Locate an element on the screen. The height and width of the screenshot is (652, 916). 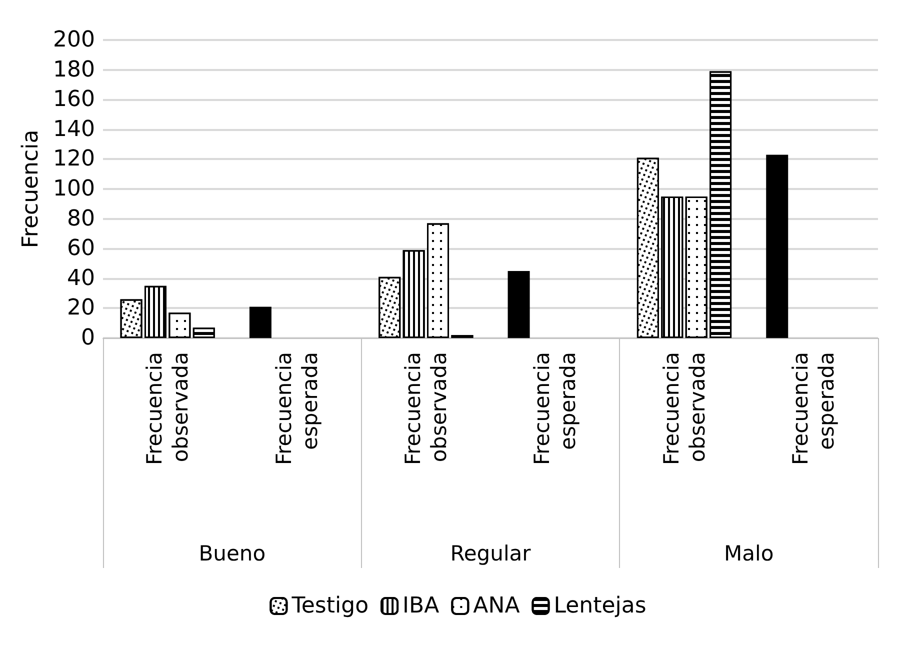
y-tick-label: 200 is located at coordinates (74, 40).